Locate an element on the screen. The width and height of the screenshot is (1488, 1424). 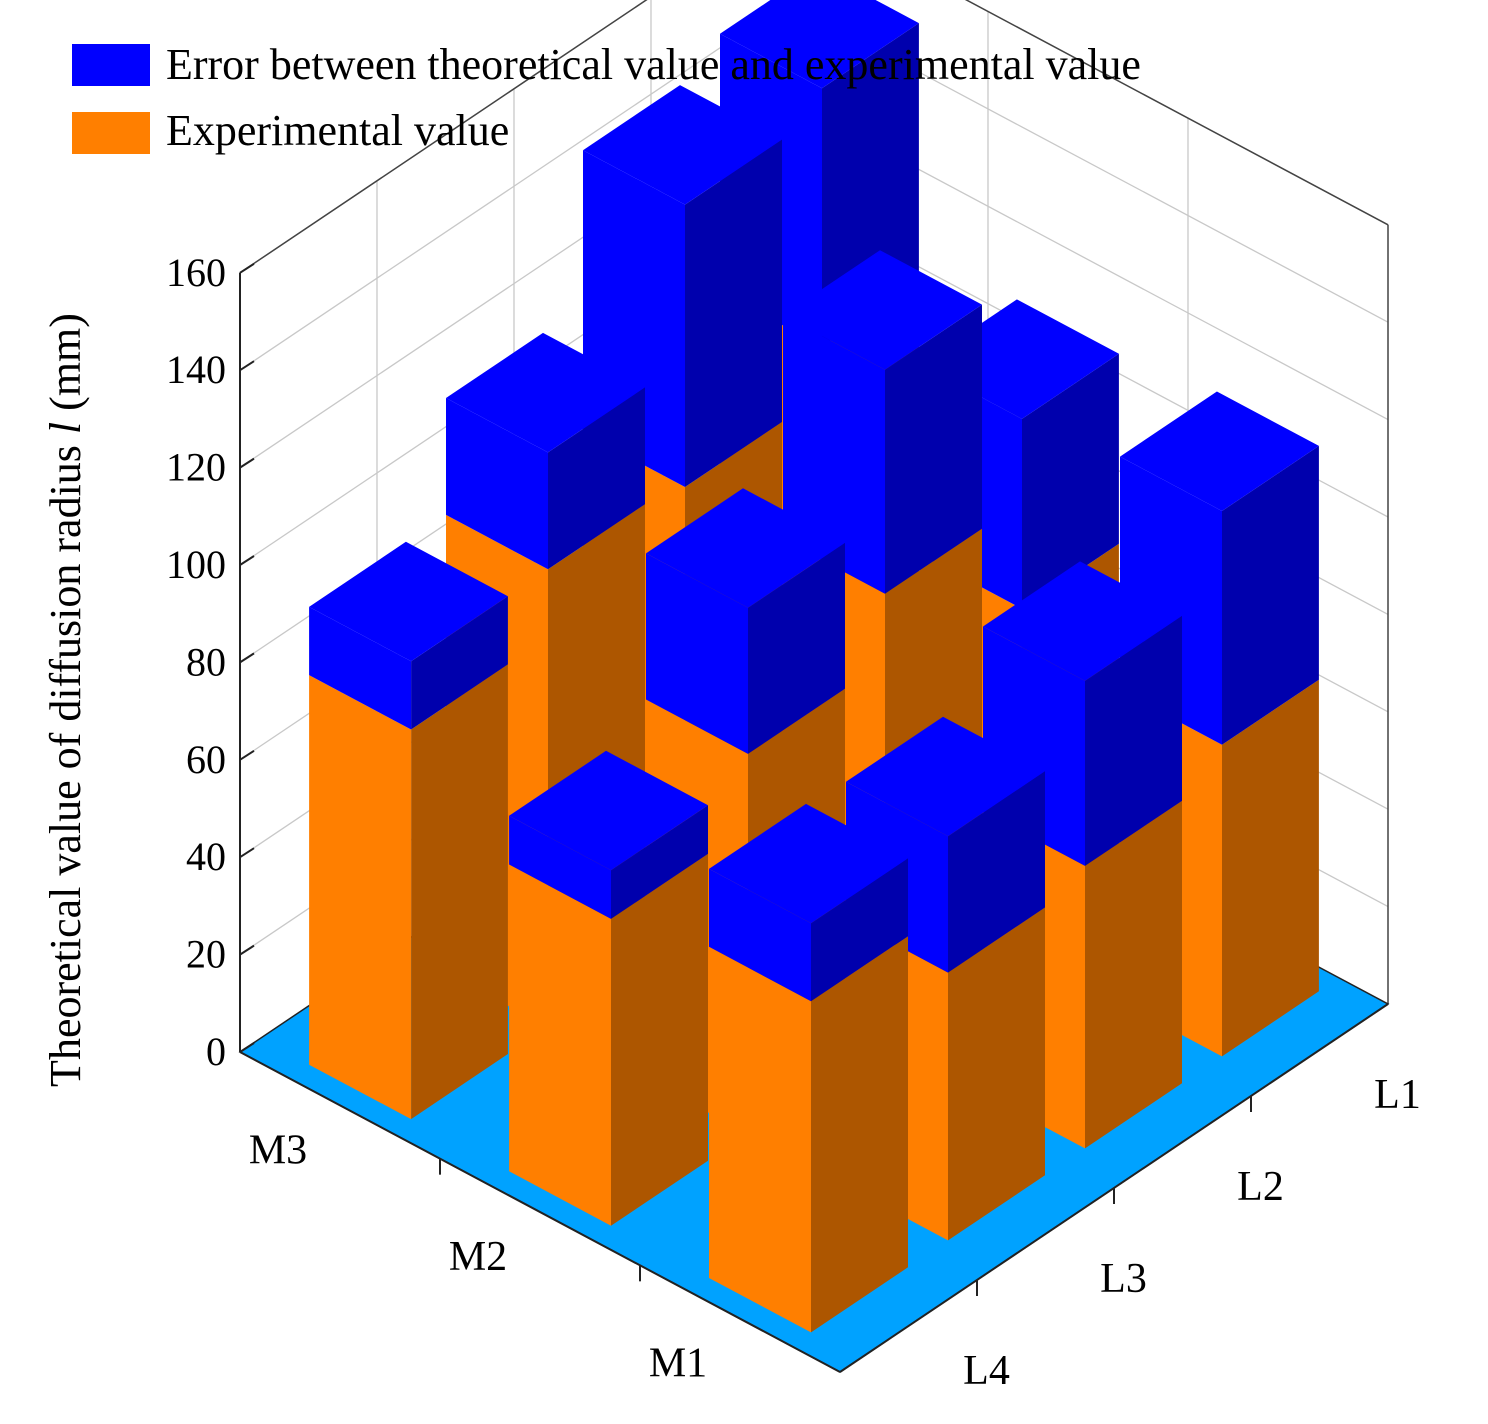
m-category-label-m2: M2 is located at coordinates (478, 1257).